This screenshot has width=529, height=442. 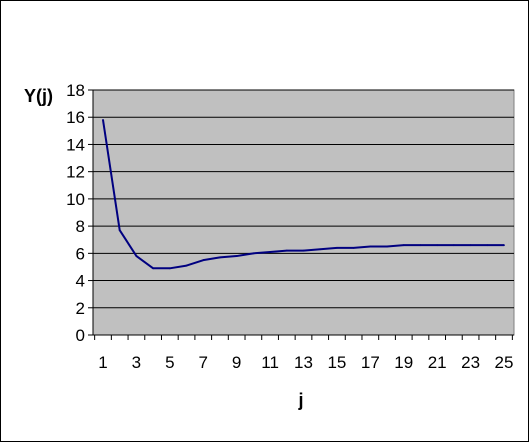 What do you see at coordinates (470, 362) in the screenshot?
I see `x-tick-label: 23` at bounding box center [470, 362].